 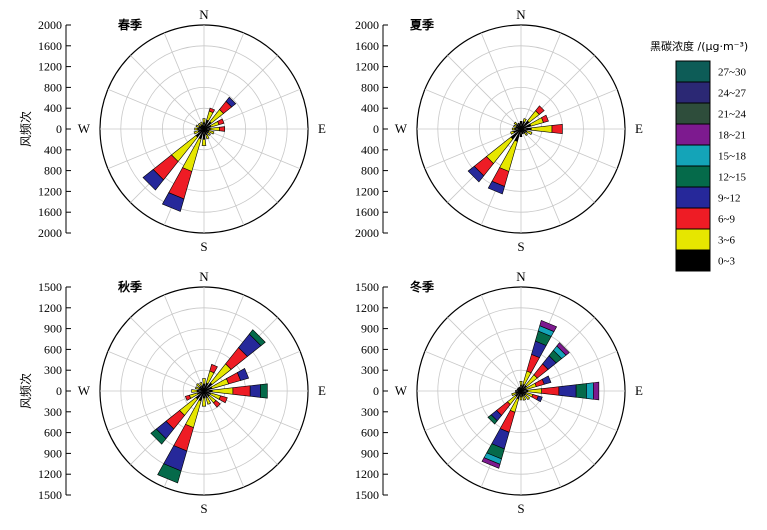 What do you see at coordinates (130, 24) in the screenshot?
I see `season-title: 春季` at bounding box center [130, 24].